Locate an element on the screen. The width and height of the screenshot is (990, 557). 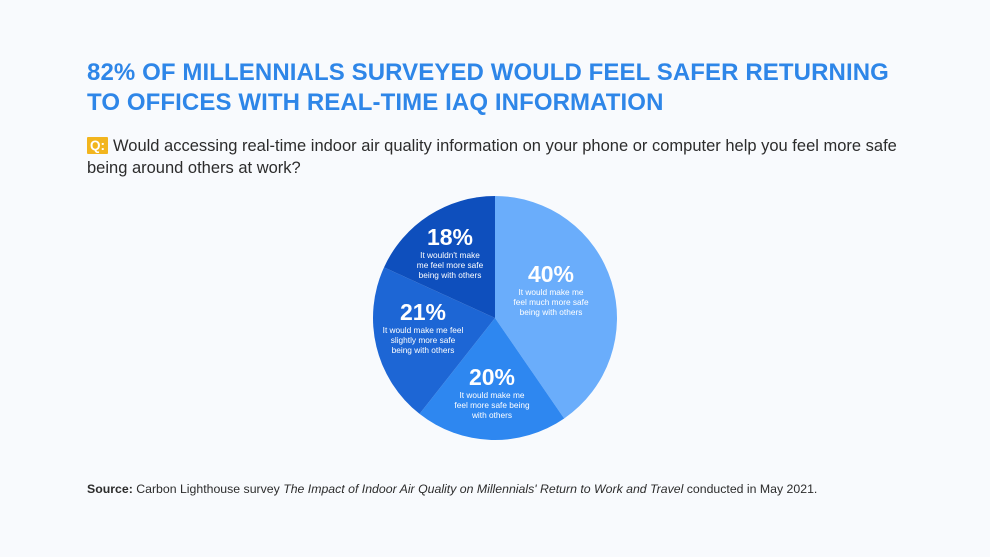
slice-percent-20: 20% is located at coordinates (492, 377).